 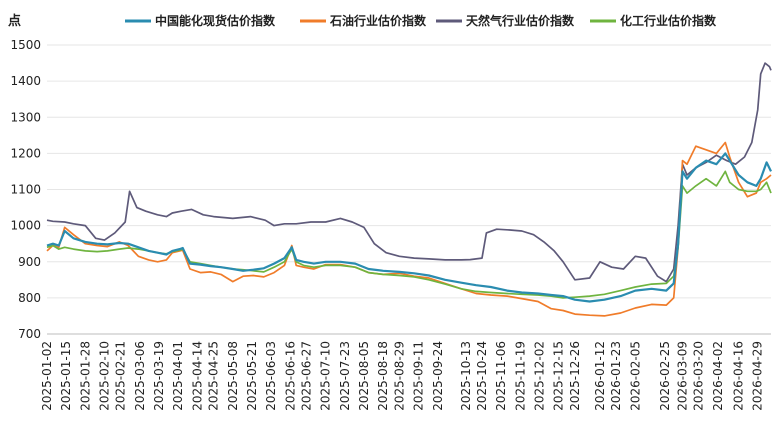 I want to click on x-tick-label: 2025-07-23, so click(x=345, y=376).